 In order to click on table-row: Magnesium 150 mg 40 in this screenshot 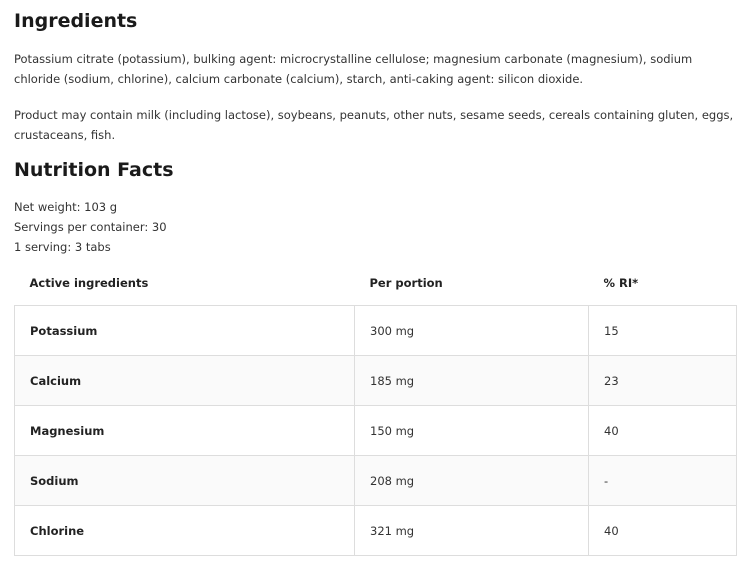, I will do `click(375, 430)`.